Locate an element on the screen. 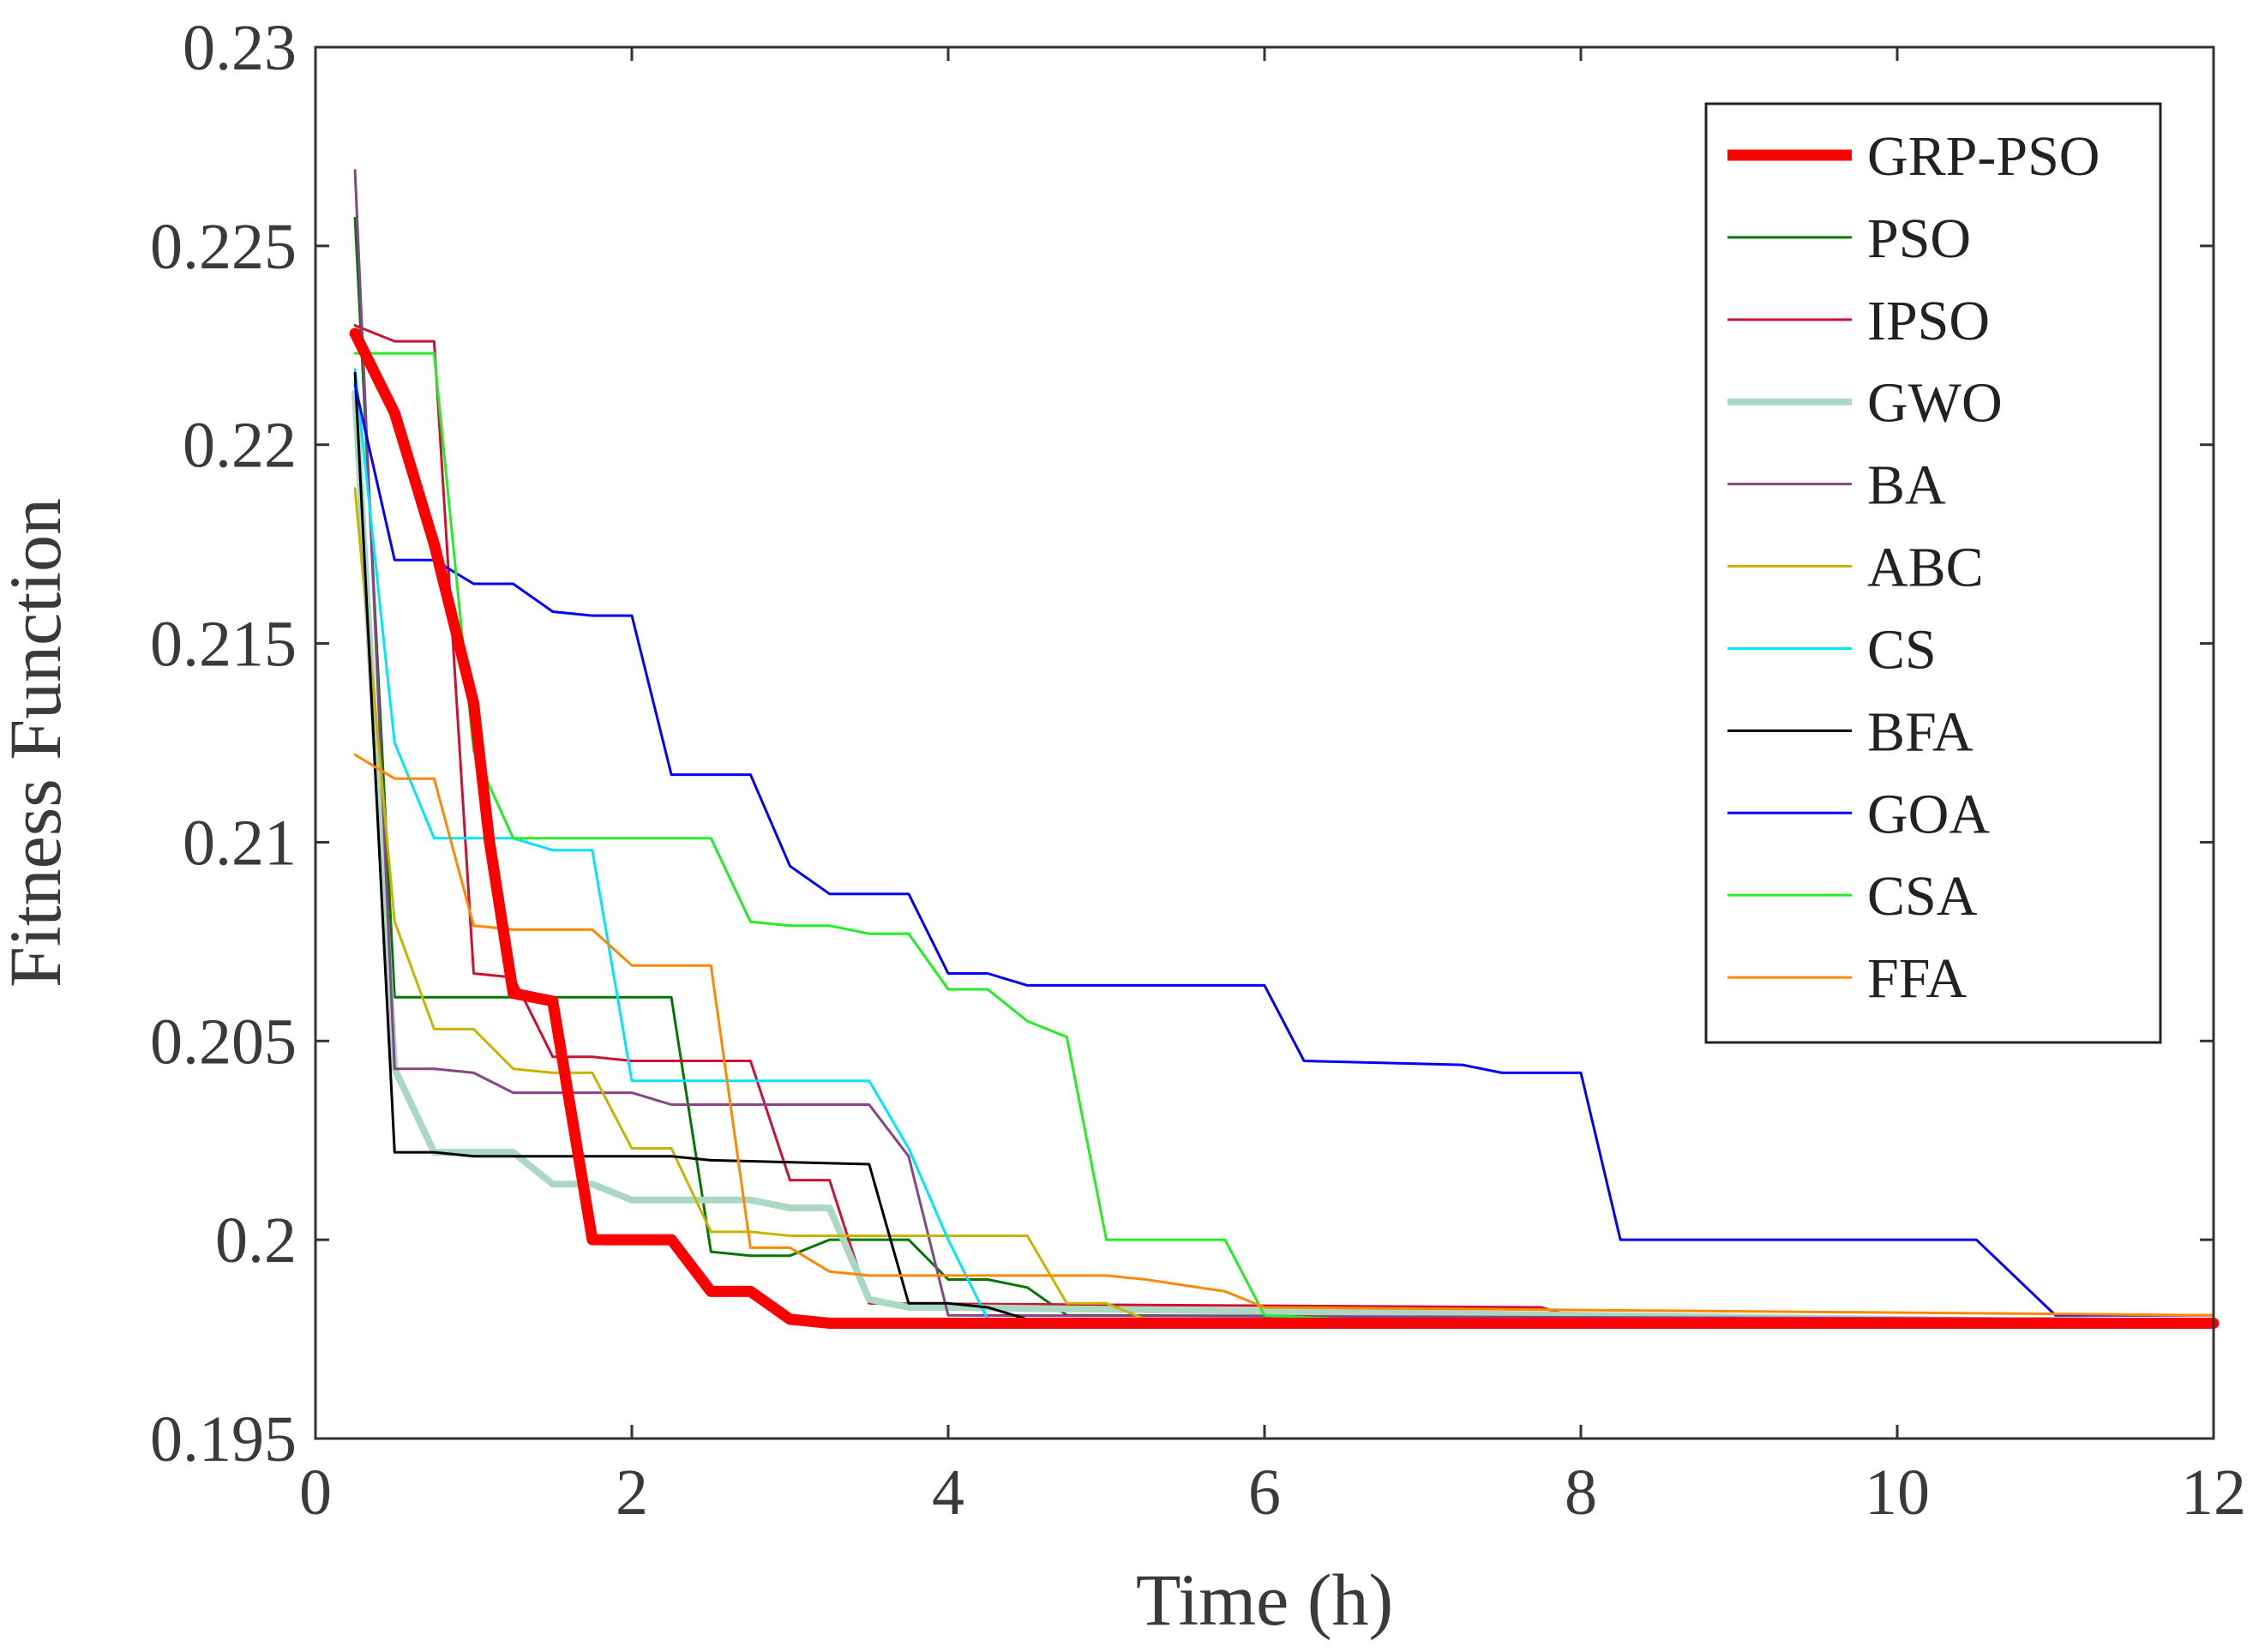 The height and width of the screenshot is (1652, 2265). y-tick-label: 0.23 is located at coordinates (240, 48).